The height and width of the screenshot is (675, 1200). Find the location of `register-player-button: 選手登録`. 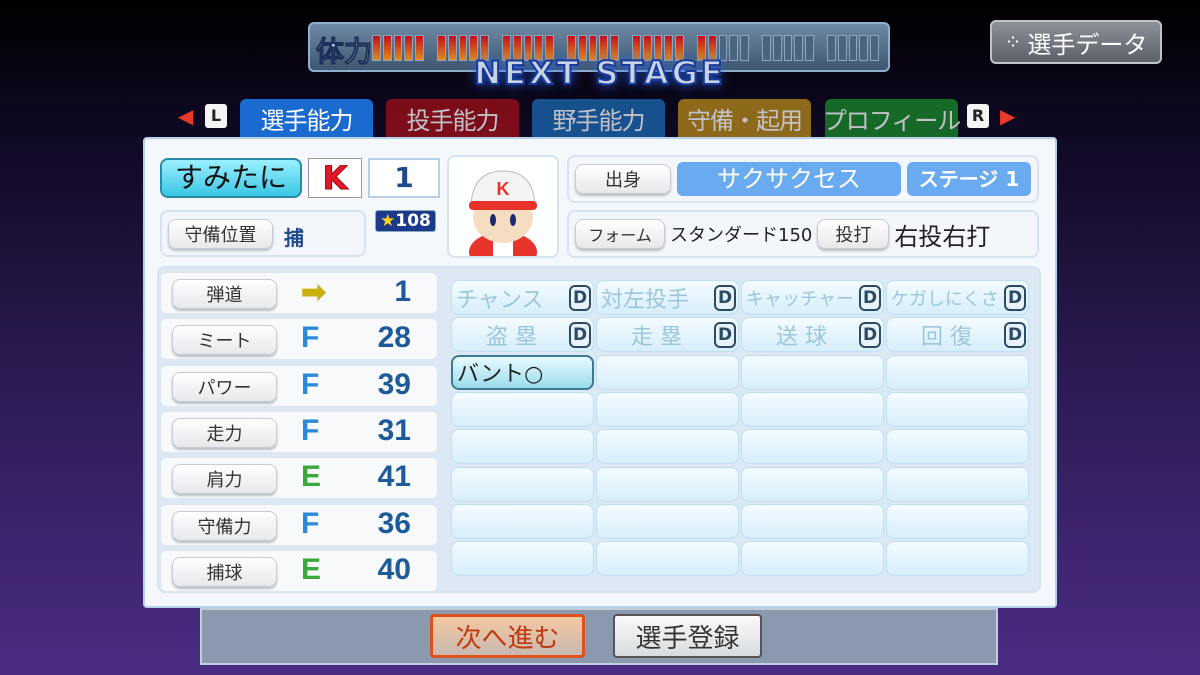

register-player-button: 選手登録 is located at coordinates (687, 636).